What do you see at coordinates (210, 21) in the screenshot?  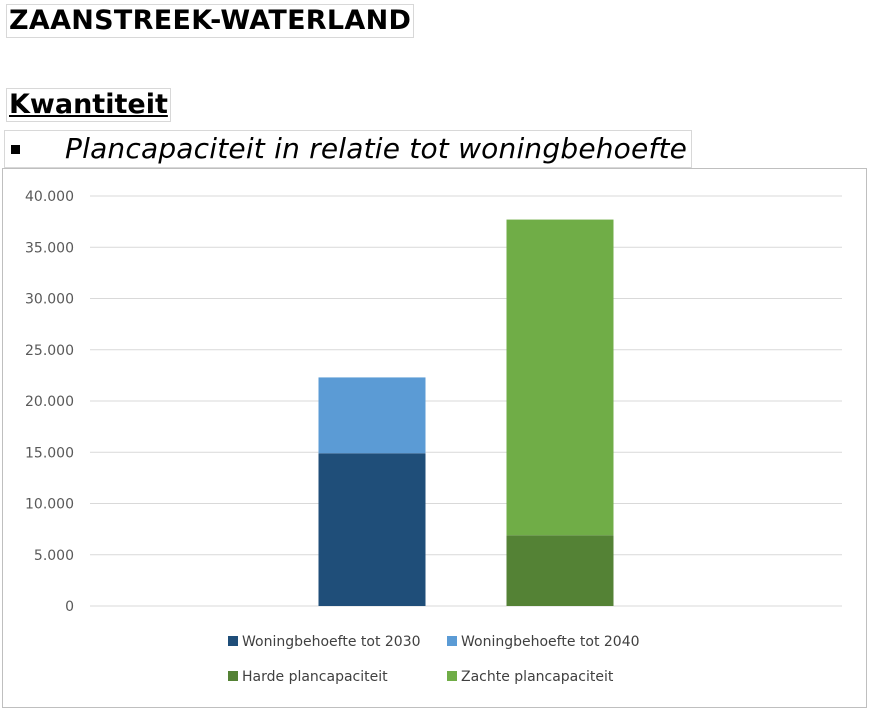 I see `region-title: ZAANSTREEK-WATERLAND` at bounding box center [210, 21].